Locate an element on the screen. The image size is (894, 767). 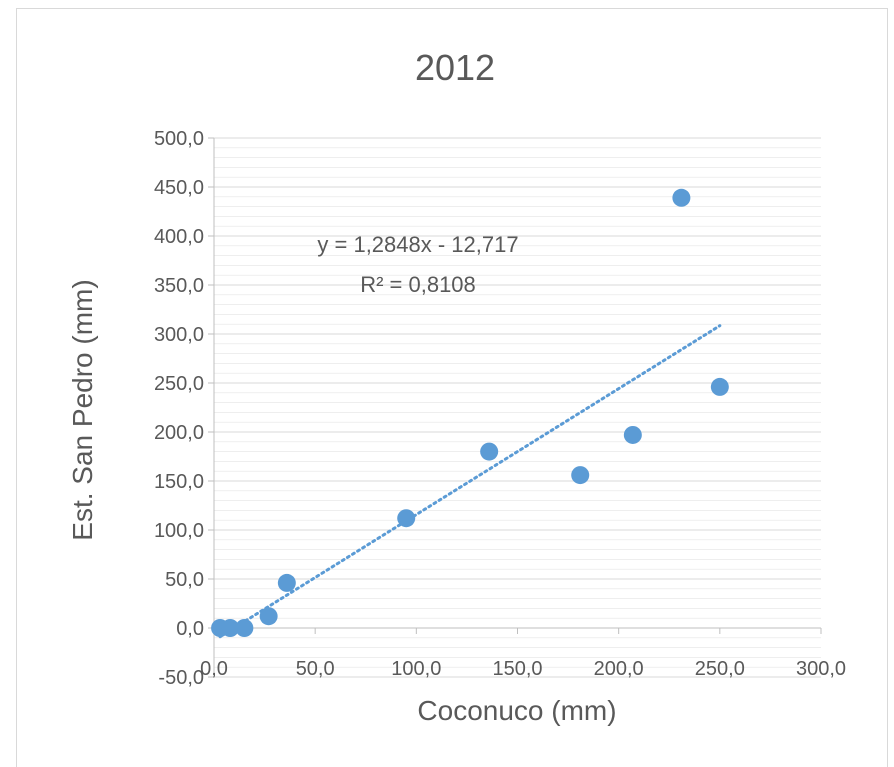
x-tick-label: 100,0 is located at coordinates (416, 669).